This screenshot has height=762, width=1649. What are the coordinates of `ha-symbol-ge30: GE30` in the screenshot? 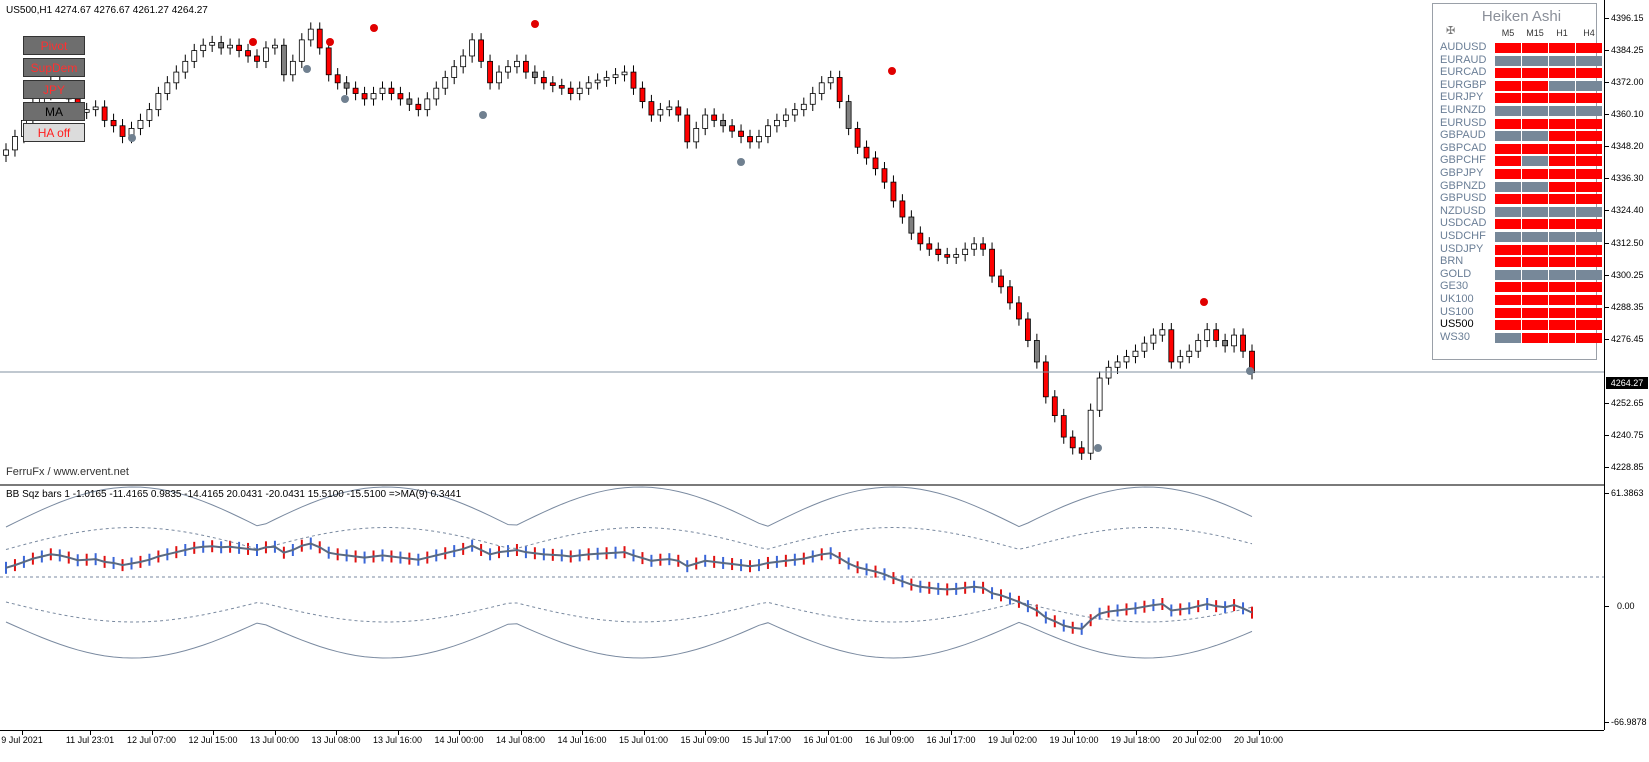 It's located at (1454, 286).